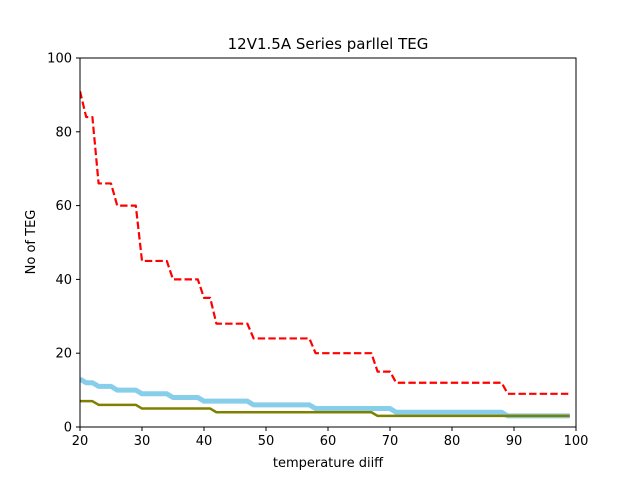  I want to click on x-tick-label: 30, so click(142, 441).